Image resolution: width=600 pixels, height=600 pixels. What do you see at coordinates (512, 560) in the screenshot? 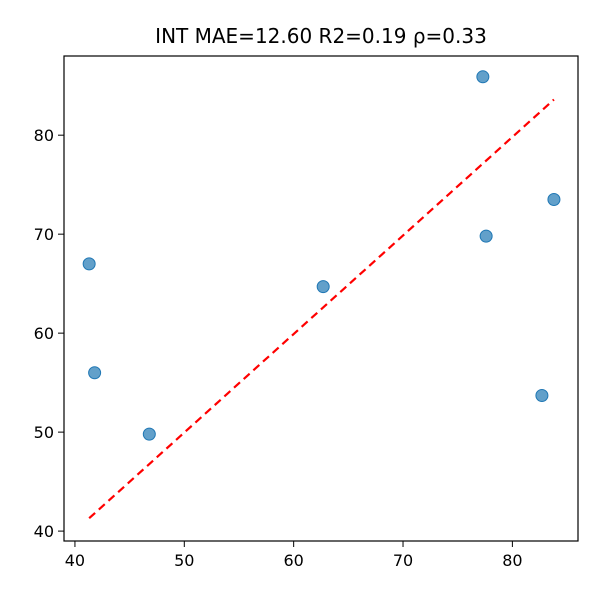
I see `x-tick-label: 80` at bounding box center [512, 560].